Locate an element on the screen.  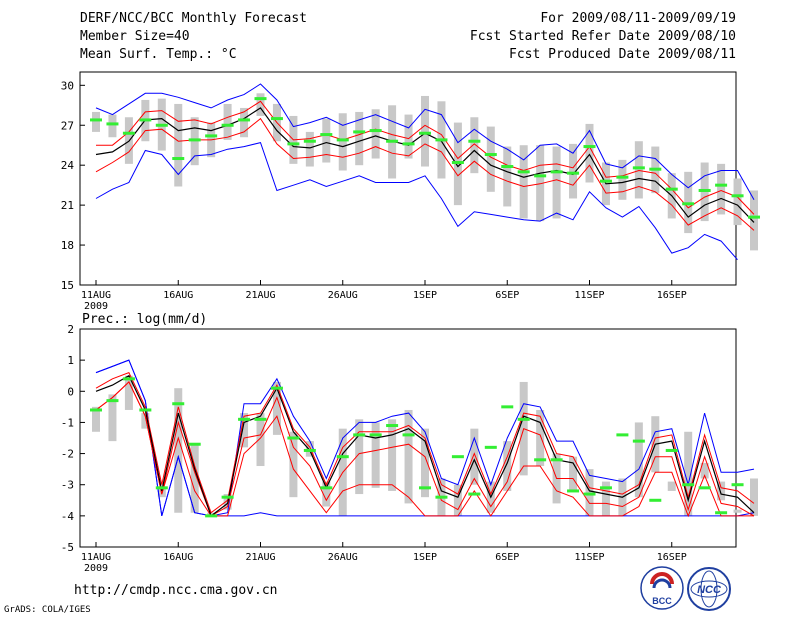
bcc-logo-text: BCC is located at coordinates (662, 601).